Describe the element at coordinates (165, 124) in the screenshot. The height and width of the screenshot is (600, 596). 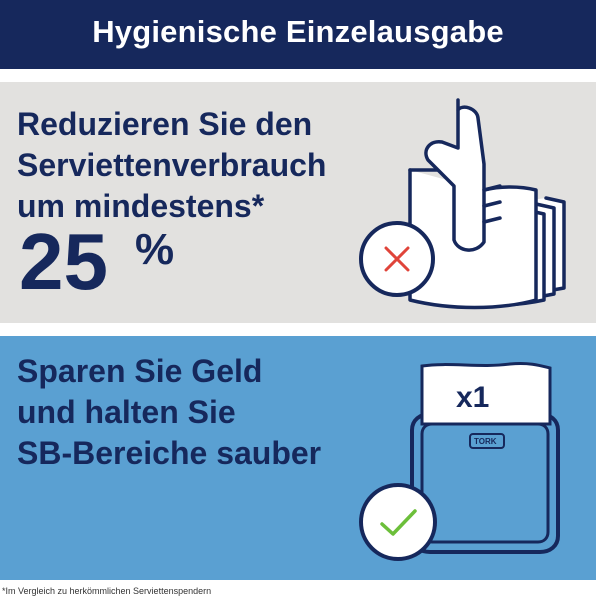
I see `headline-line-1: Reduzieren Sie den` at that location.